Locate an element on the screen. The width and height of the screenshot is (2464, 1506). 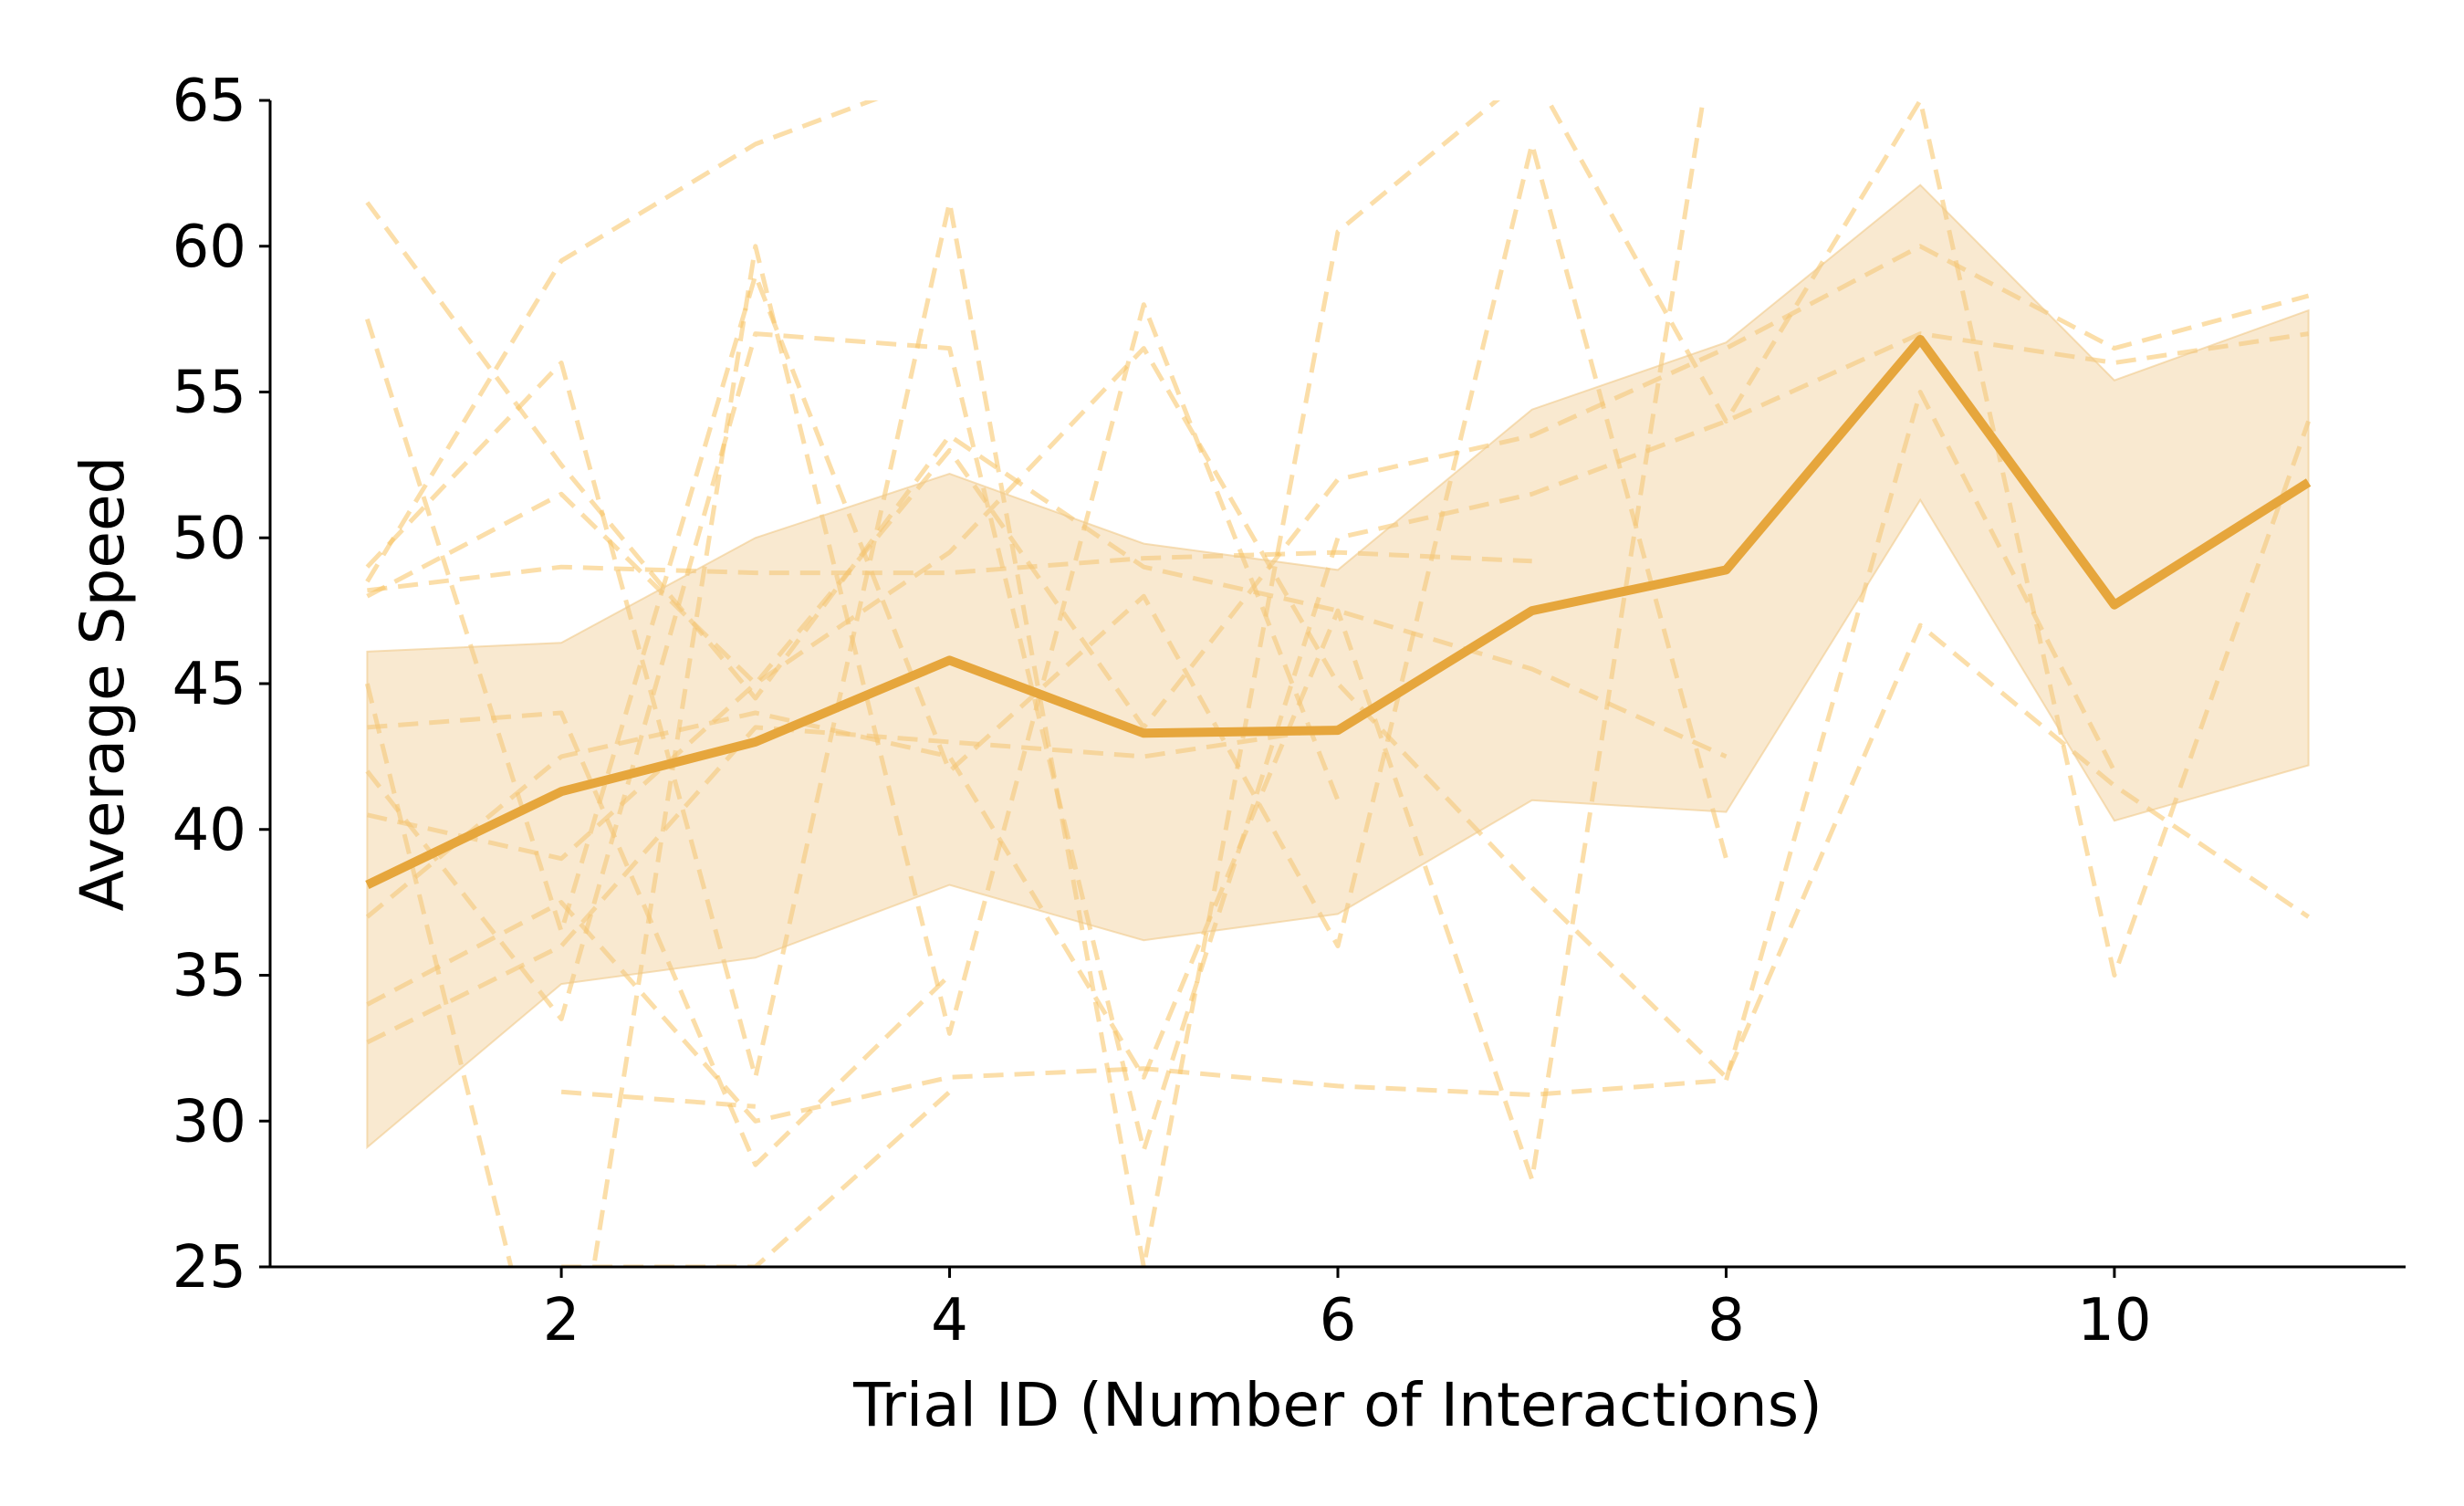
y-tick-label: 55 is located at coordinates (209, 393).